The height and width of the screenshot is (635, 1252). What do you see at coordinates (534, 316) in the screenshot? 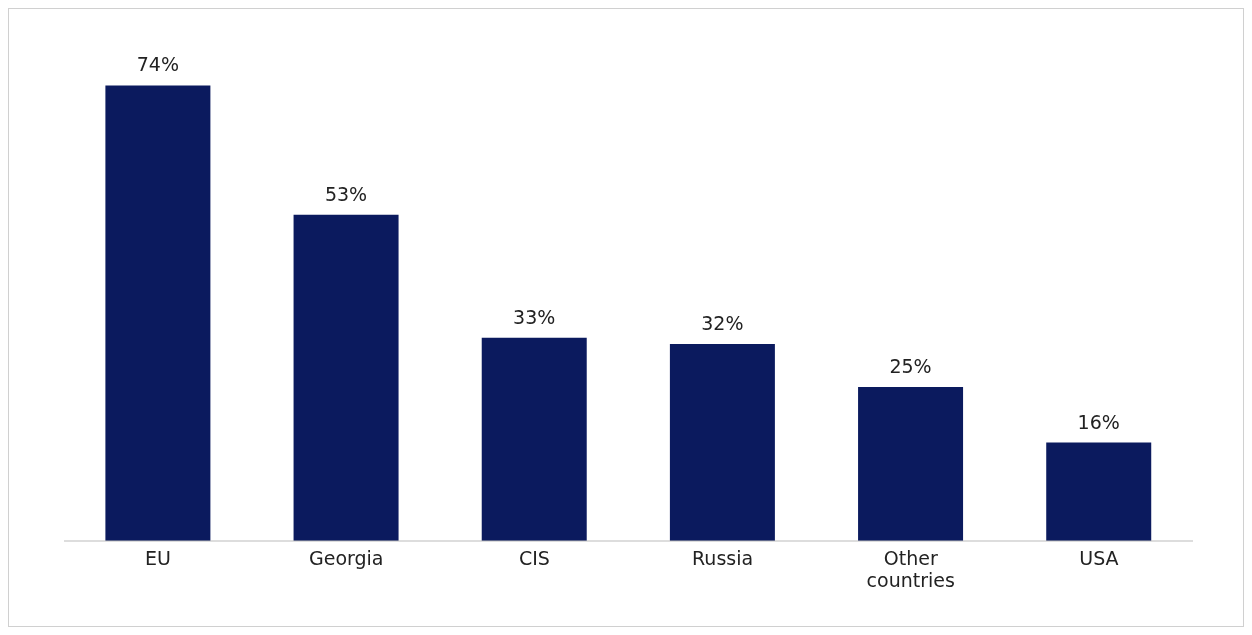
I see `data-label: 33%` at bounding box center [534, 316].